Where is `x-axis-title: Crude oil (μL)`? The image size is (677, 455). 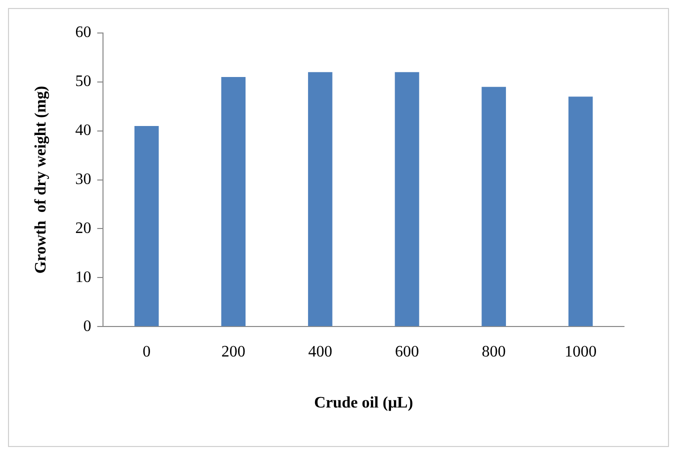
x-axis-title: Crude oil (μL) is located at coordinates (364, 403).